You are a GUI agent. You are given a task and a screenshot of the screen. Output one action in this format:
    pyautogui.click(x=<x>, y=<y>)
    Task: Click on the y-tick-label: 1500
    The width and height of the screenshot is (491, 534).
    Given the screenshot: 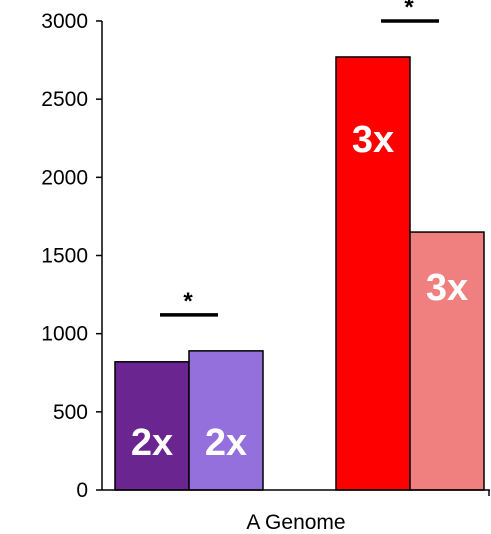 What is the action you would take?
    pyautogui.click(x=64, y=256)
    